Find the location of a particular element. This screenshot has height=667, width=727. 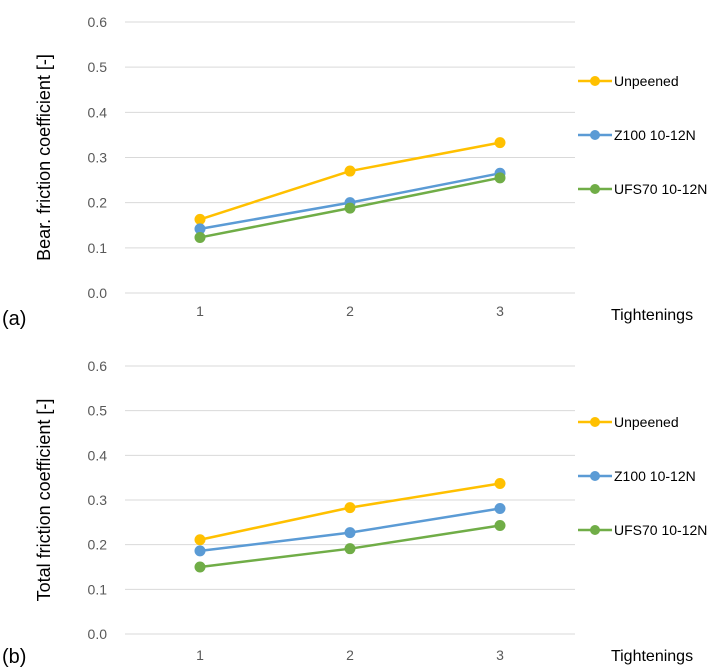

panel-label: (b) is located at coordinates (14, 656).